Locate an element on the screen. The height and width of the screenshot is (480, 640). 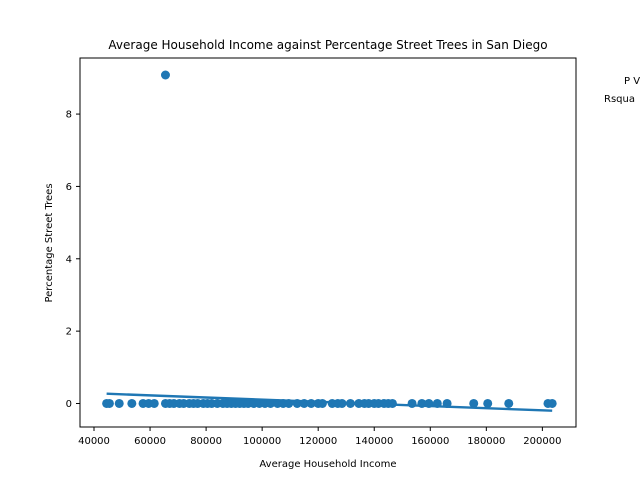
rsquared-annotation: Rsqua is located at coordinates (619, 99).